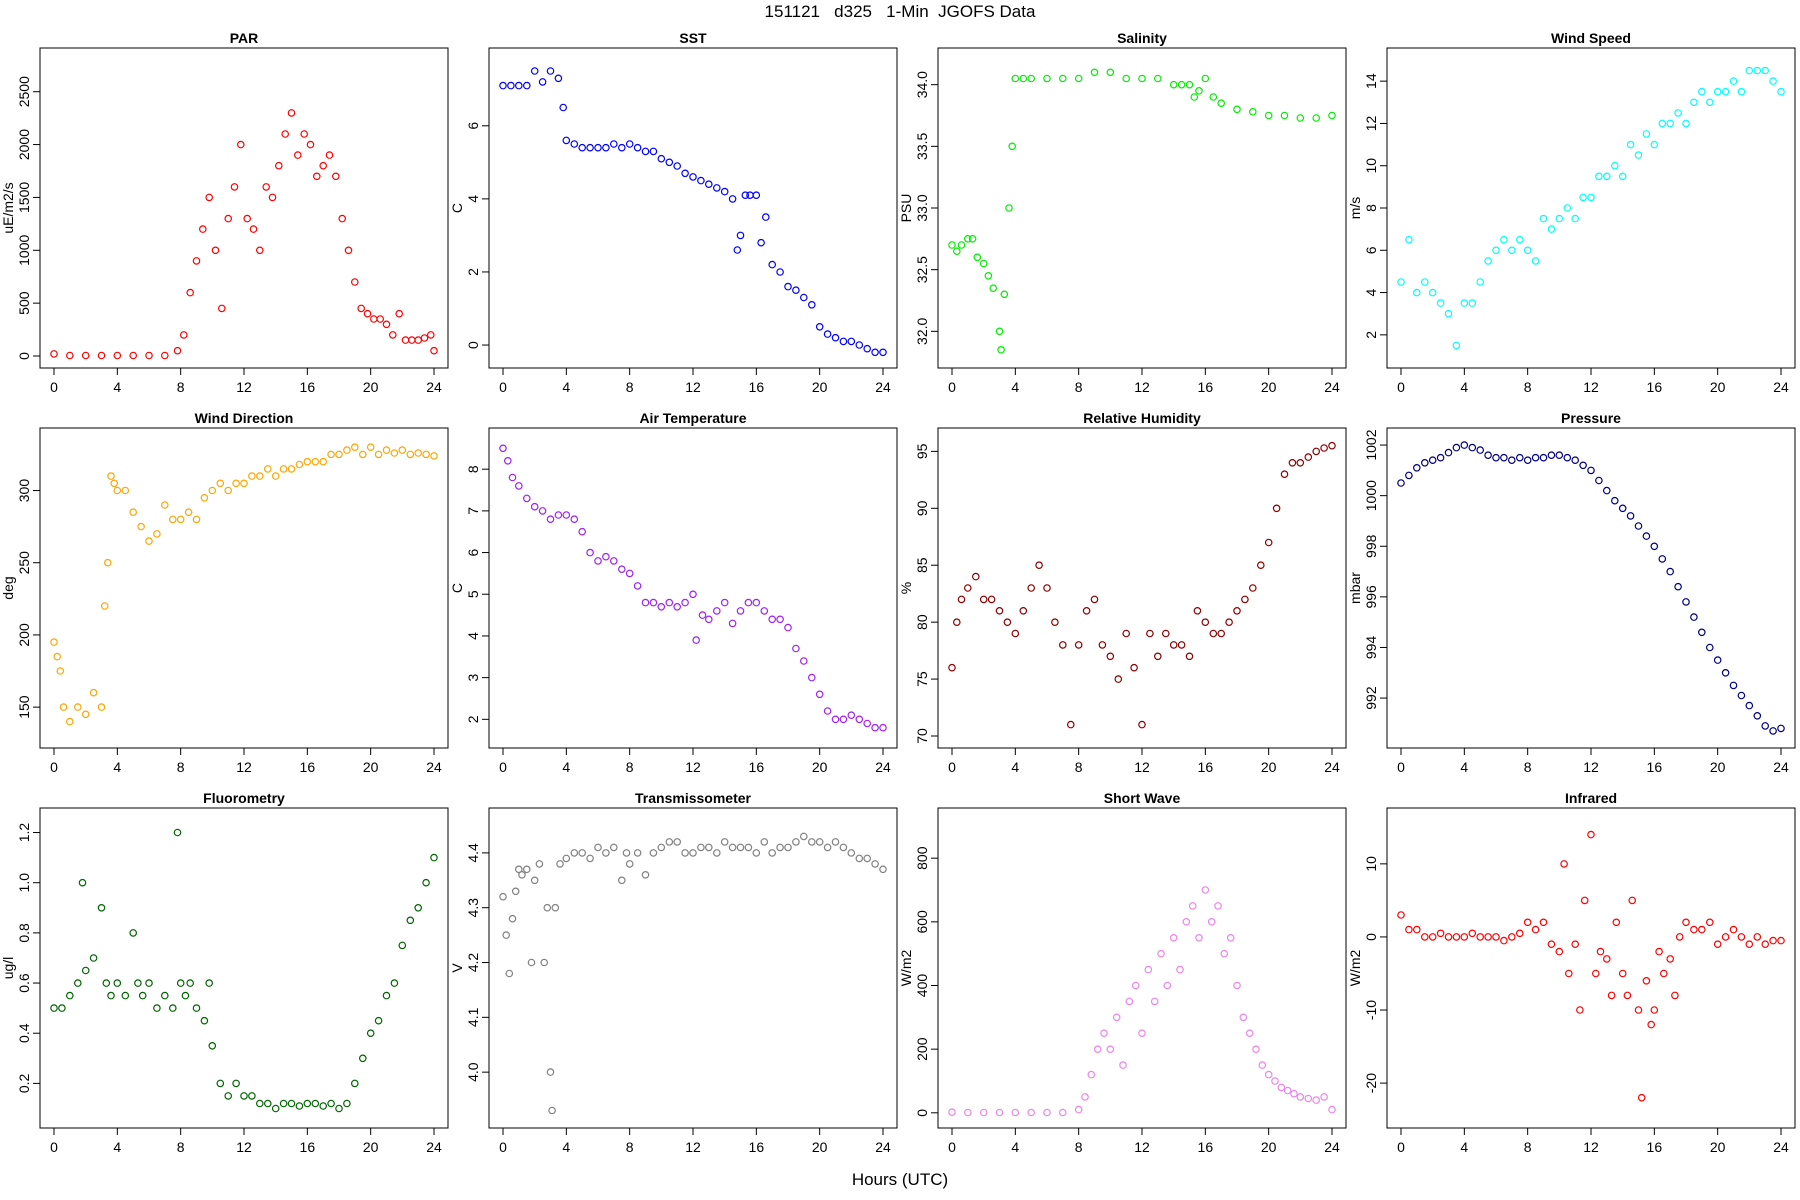 The image size is (1800, 1200). I want to click on y-tick-label: 0, so click(1371, 937).